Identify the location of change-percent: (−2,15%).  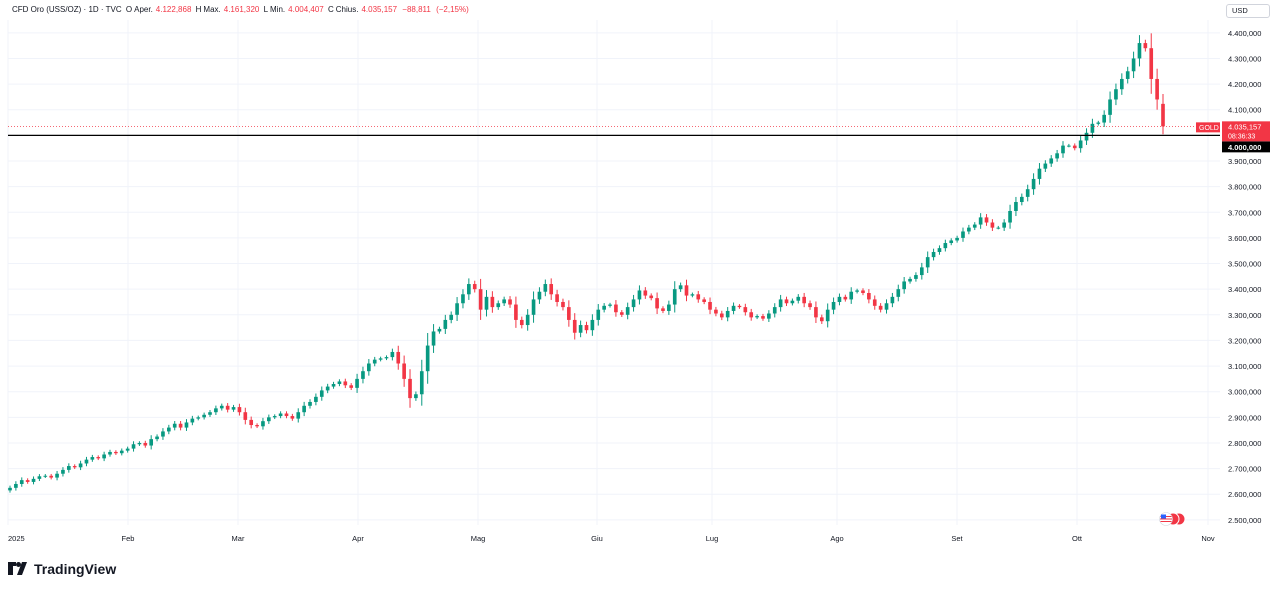
(452, 9).